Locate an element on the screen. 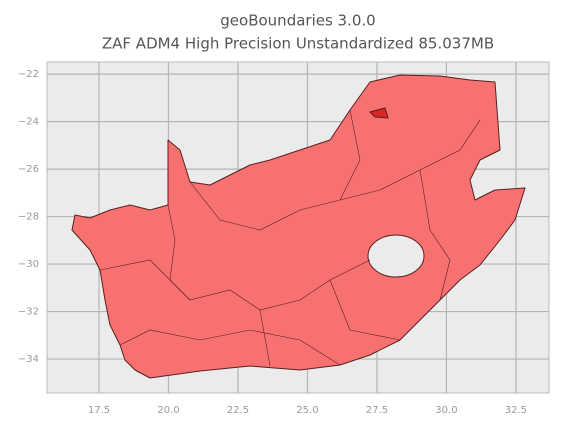  y-tick-label: −26 is located at coordinates (28, 169).